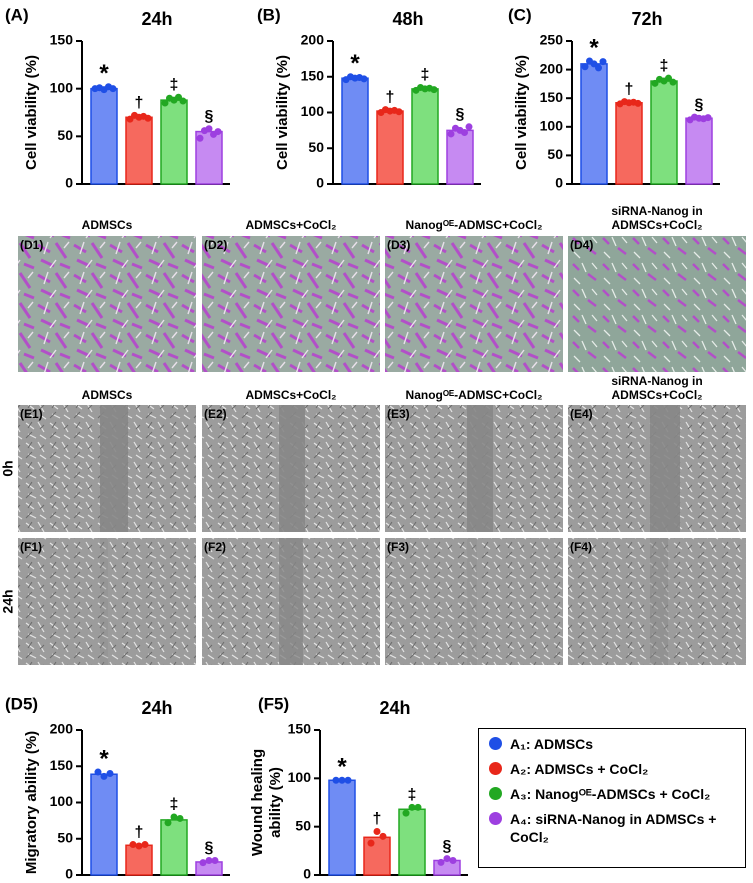  I want to click on chart-title: 48h, so click(407, 19).